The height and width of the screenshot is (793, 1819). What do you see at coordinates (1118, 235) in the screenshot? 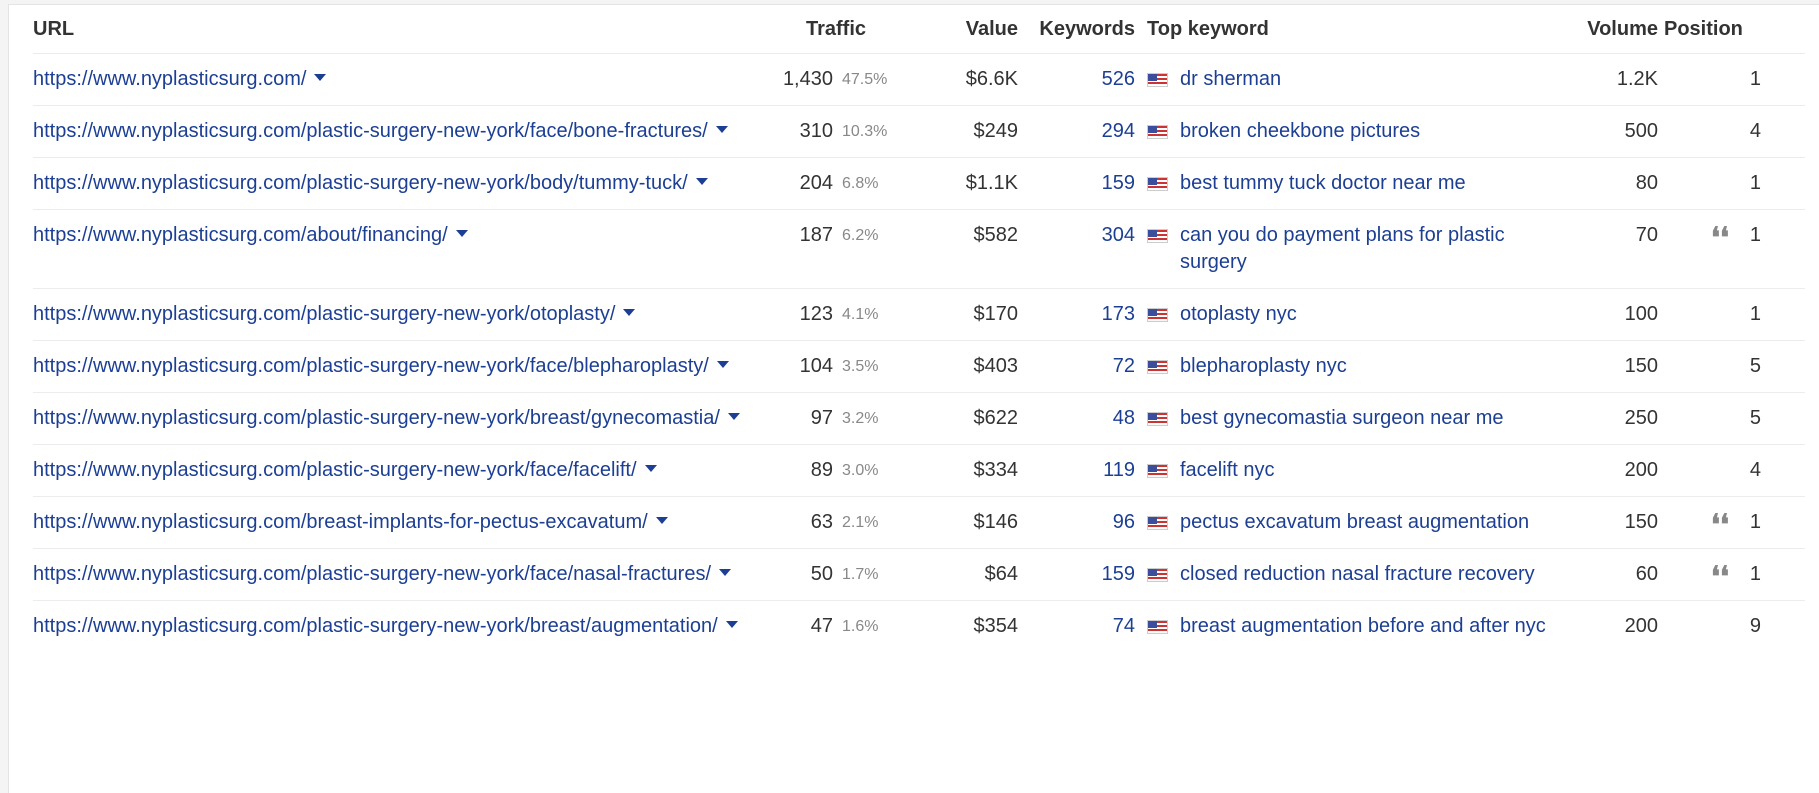
I see `keywords-link: 304` at bounding box center [1118, 235].